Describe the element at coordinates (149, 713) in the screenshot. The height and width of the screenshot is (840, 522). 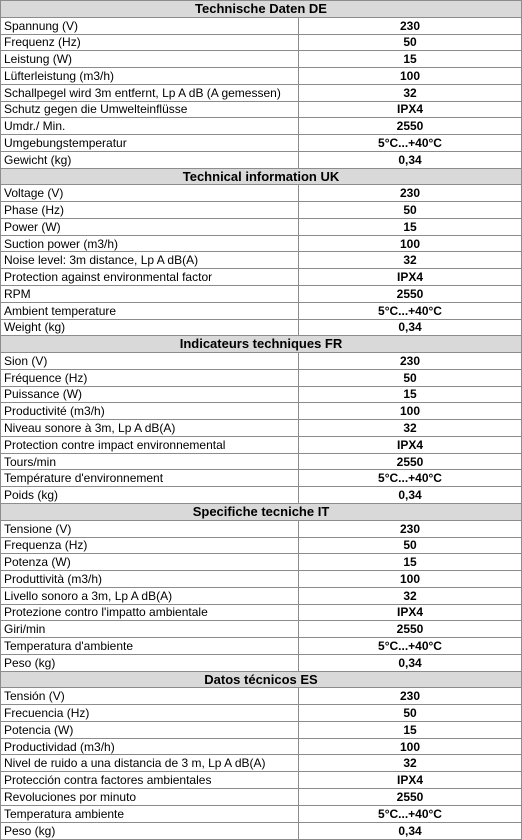
I see `spec-label: Frecuencia (Hz)` at that location.